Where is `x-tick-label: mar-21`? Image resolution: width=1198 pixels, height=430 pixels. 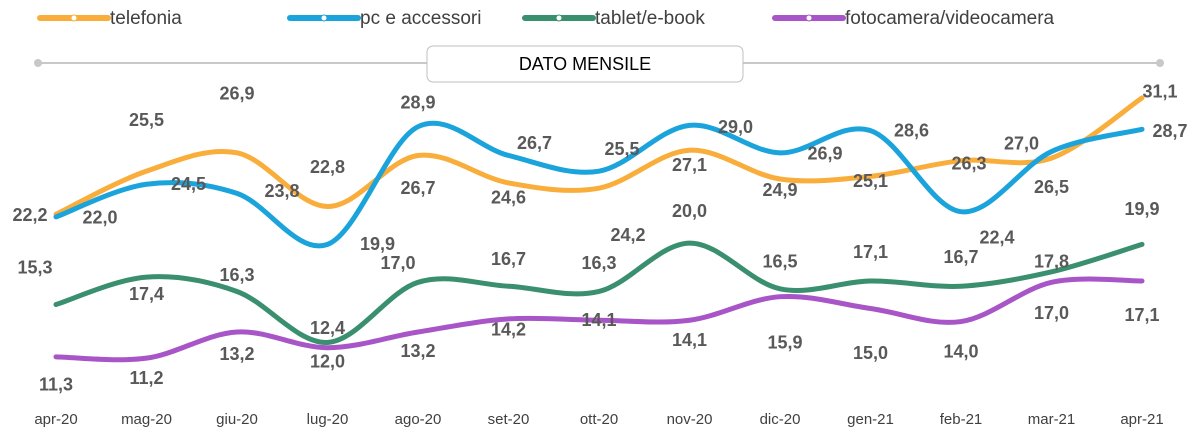 x-tick-label: mar-21 is located at coordinates (1052, 419).